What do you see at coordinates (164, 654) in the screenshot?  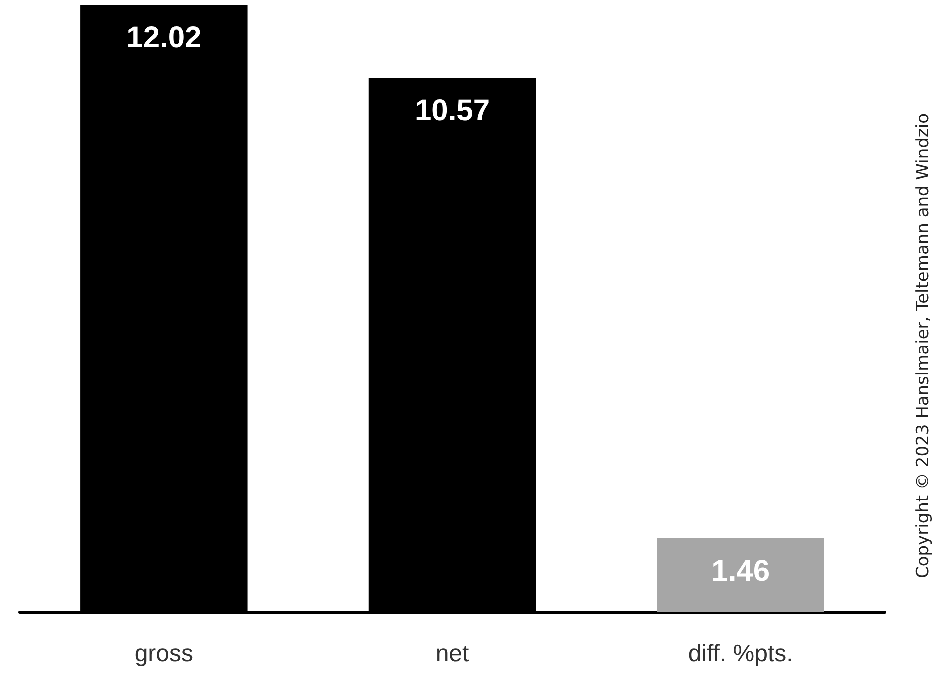 I see `x-tick-label: gross` at bounding box center [164, 654].